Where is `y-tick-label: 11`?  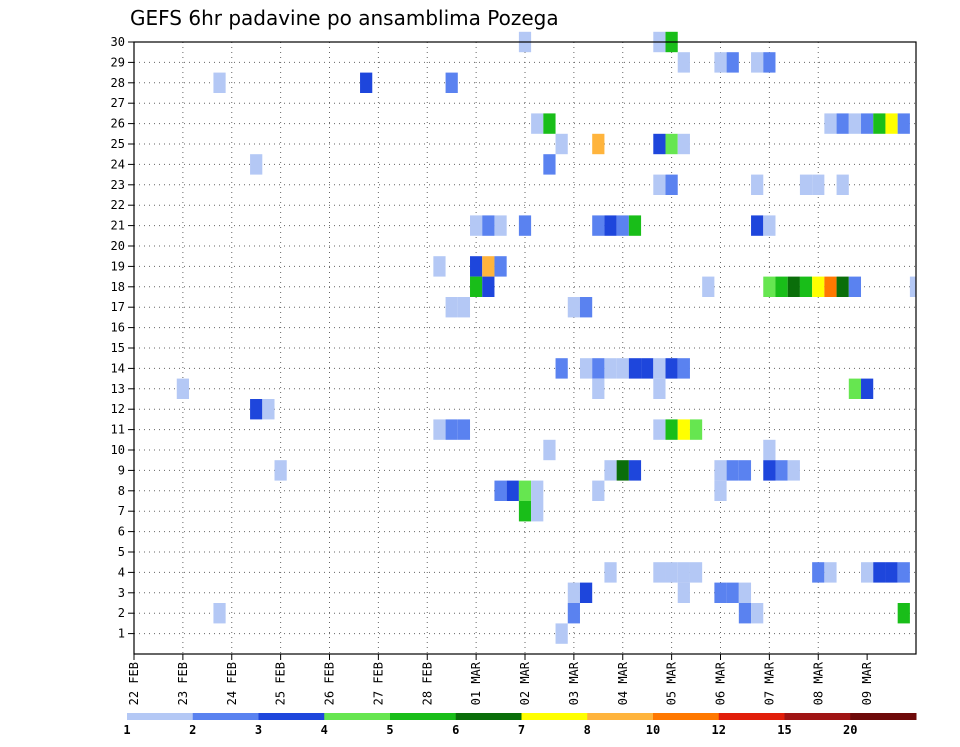
y-tick-label: 11 is located at coordinates (118, 430).